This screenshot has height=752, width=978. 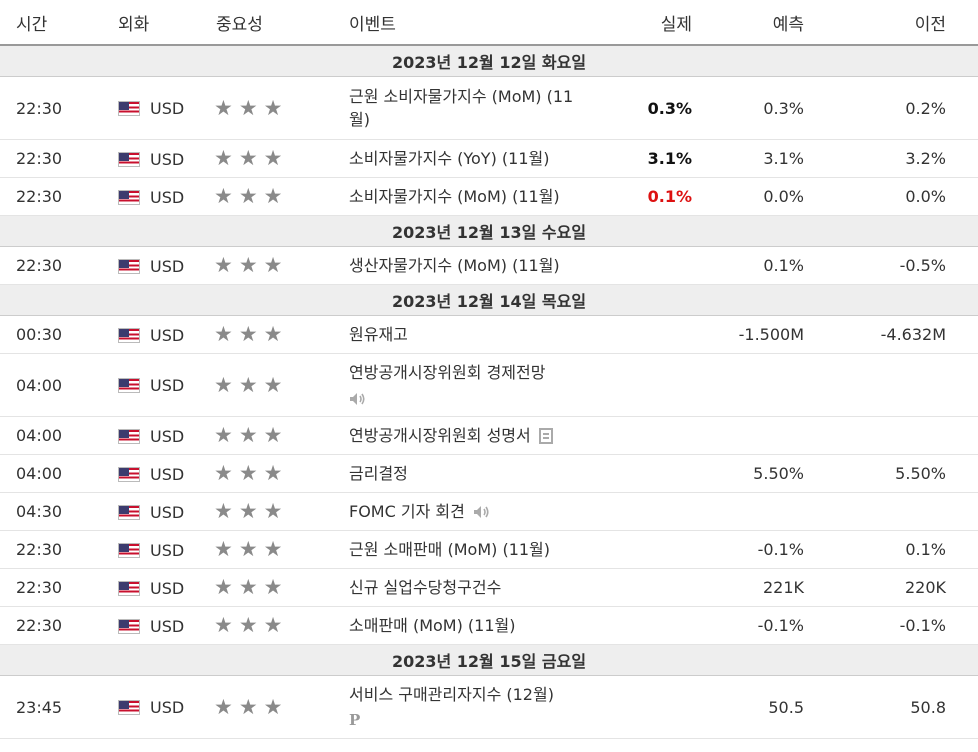 I want to click on date-row: 2023년 12월 15일 금요일, so click(x=489, y=660).